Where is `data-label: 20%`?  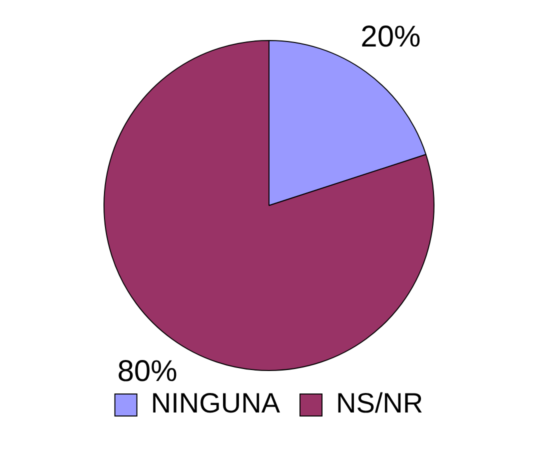
data-label: 20% is located at coordinates (390, 37).